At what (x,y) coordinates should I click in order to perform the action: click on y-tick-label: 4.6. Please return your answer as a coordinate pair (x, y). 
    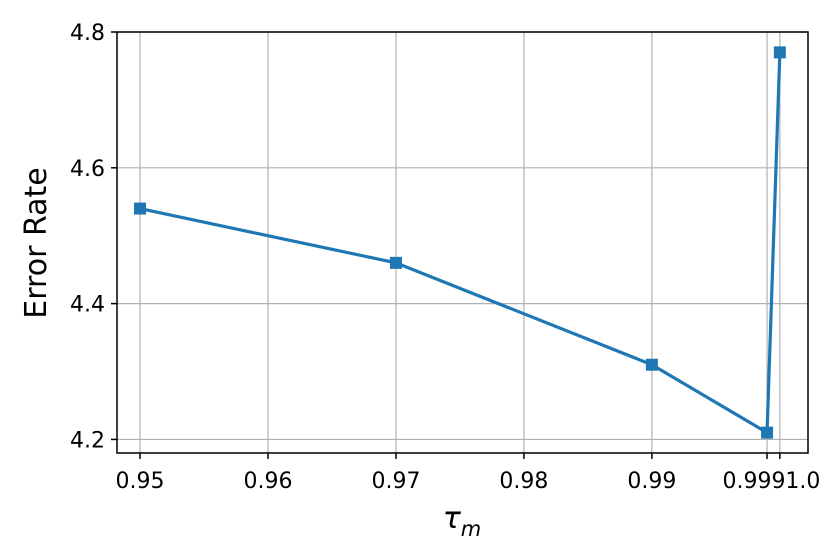
    Looking at the image, I should click on (87, 169).